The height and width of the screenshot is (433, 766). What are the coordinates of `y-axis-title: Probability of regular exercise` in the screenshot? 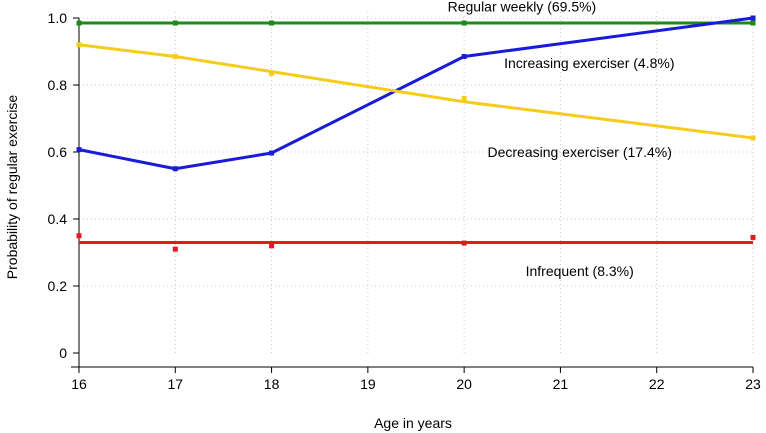 It's located at (12, 187).